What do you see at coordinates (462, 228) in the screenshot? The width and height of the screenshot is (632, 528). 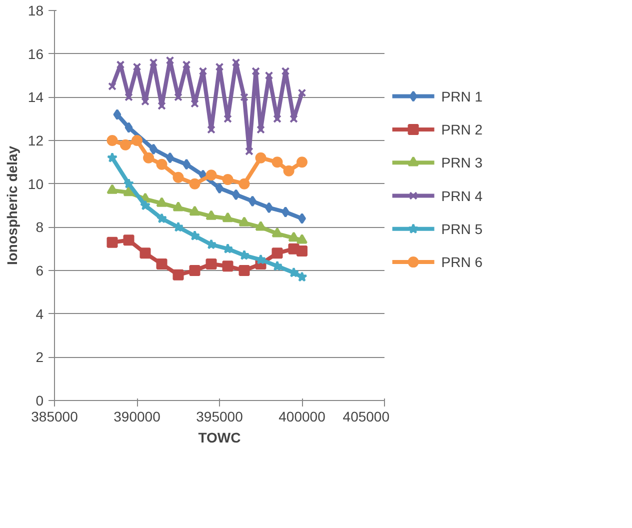 I see `legend-label: PRN 5` at bounding box center [462, 228].